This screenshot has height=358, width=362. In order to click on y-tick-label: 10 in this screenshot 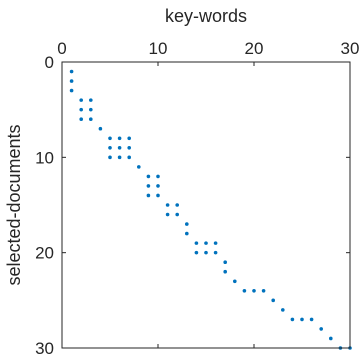, I will do `click(44, 157)`.